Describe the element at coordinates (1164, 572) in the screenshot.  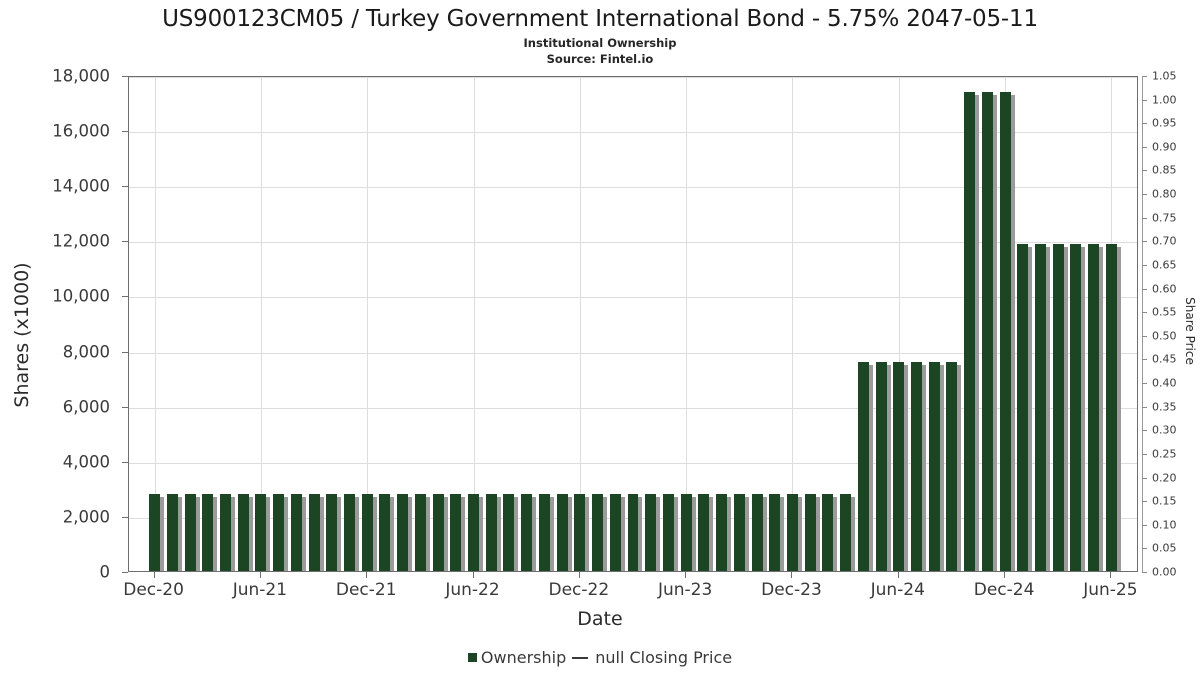
I see `y-axis-right-tick-label: 0.00` at that location.